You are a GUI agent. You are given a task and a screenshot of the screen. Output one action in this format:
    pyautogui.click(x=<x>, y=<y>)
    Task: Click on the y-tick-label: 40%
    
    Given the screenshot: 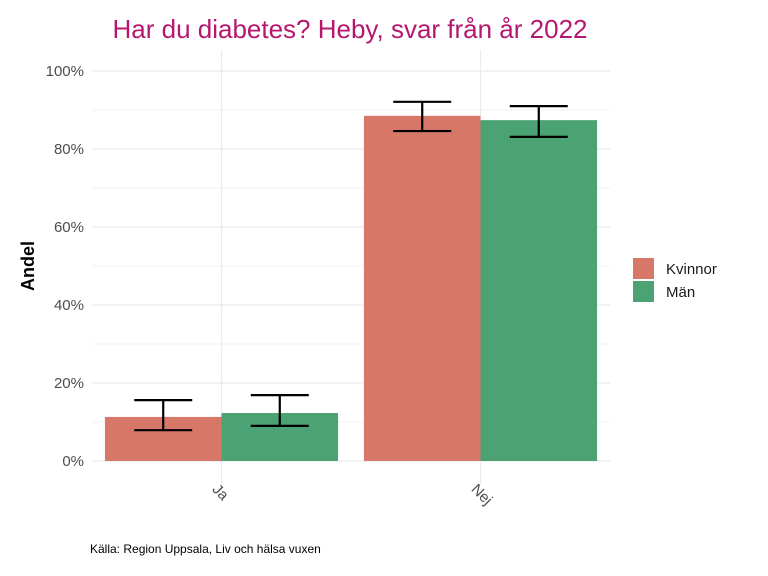 What is the action you would take?
    pyautogui.click(x=69, y=305)
    